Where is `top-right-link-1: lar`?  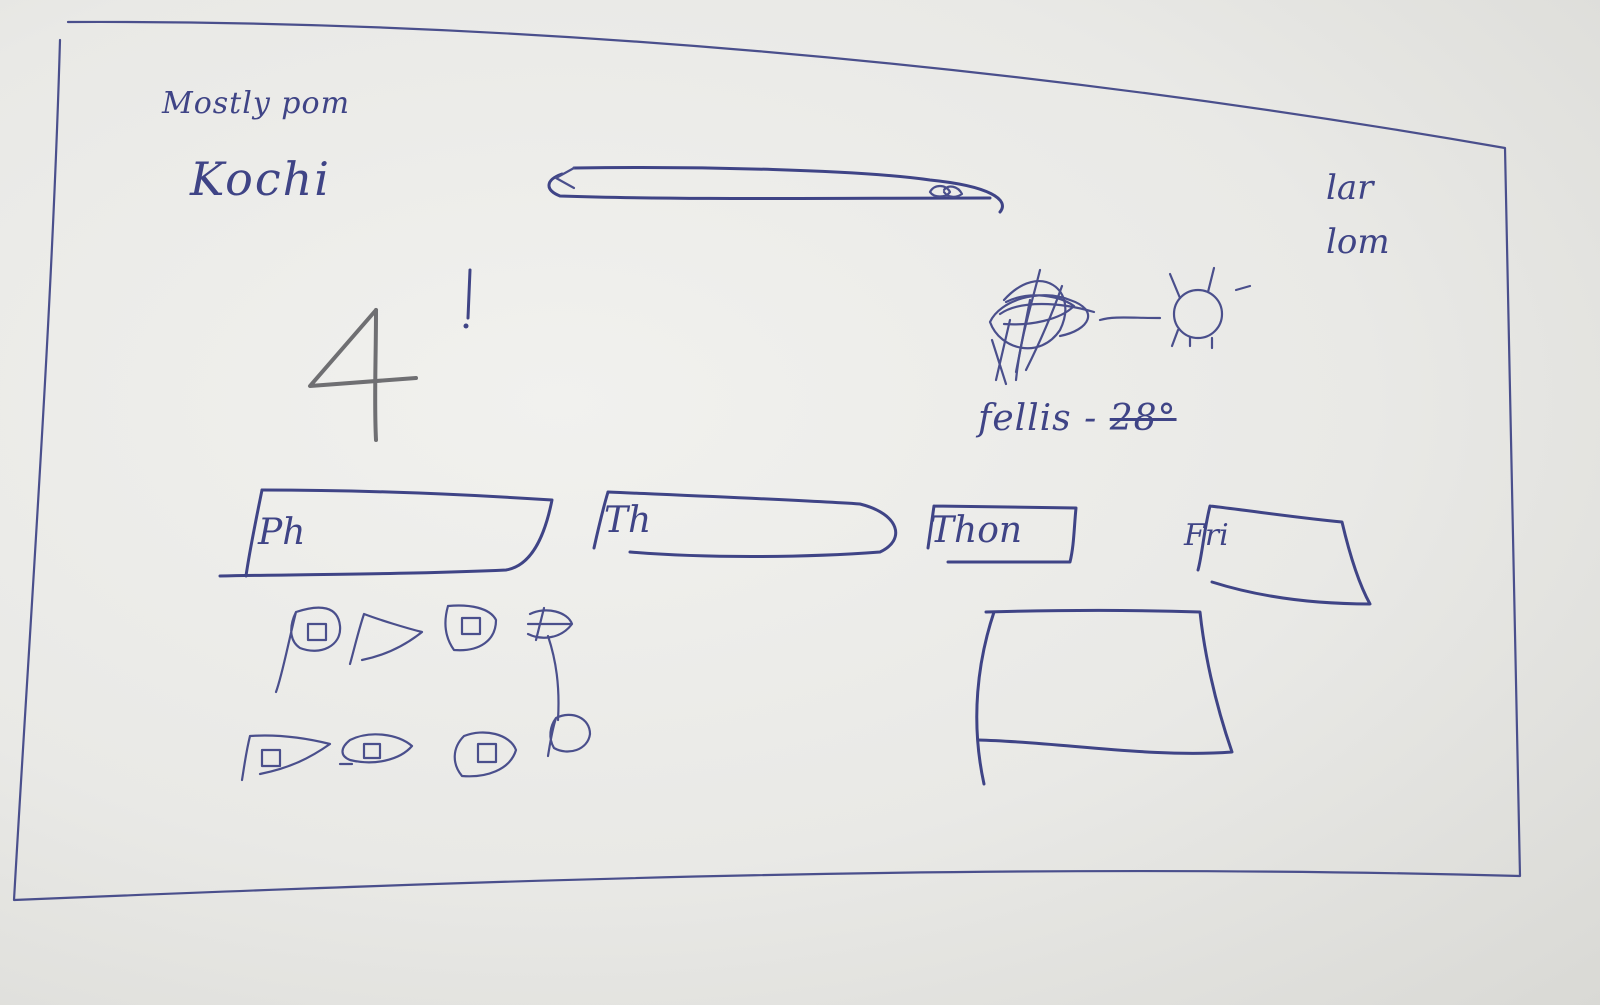 top-right-link-1: lar is located at coordinates (1350, 188).